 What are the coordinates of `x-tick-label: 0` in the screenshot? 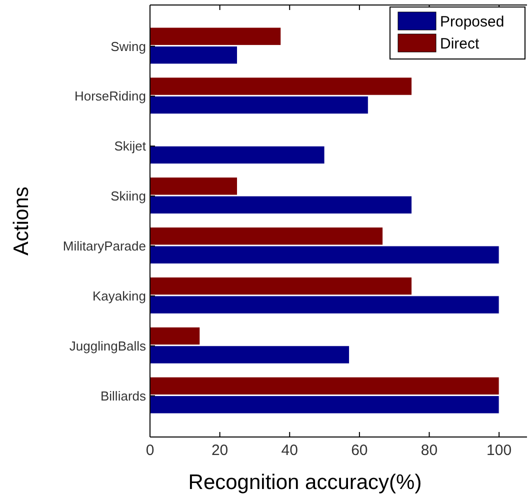 It's located at (150, 450).